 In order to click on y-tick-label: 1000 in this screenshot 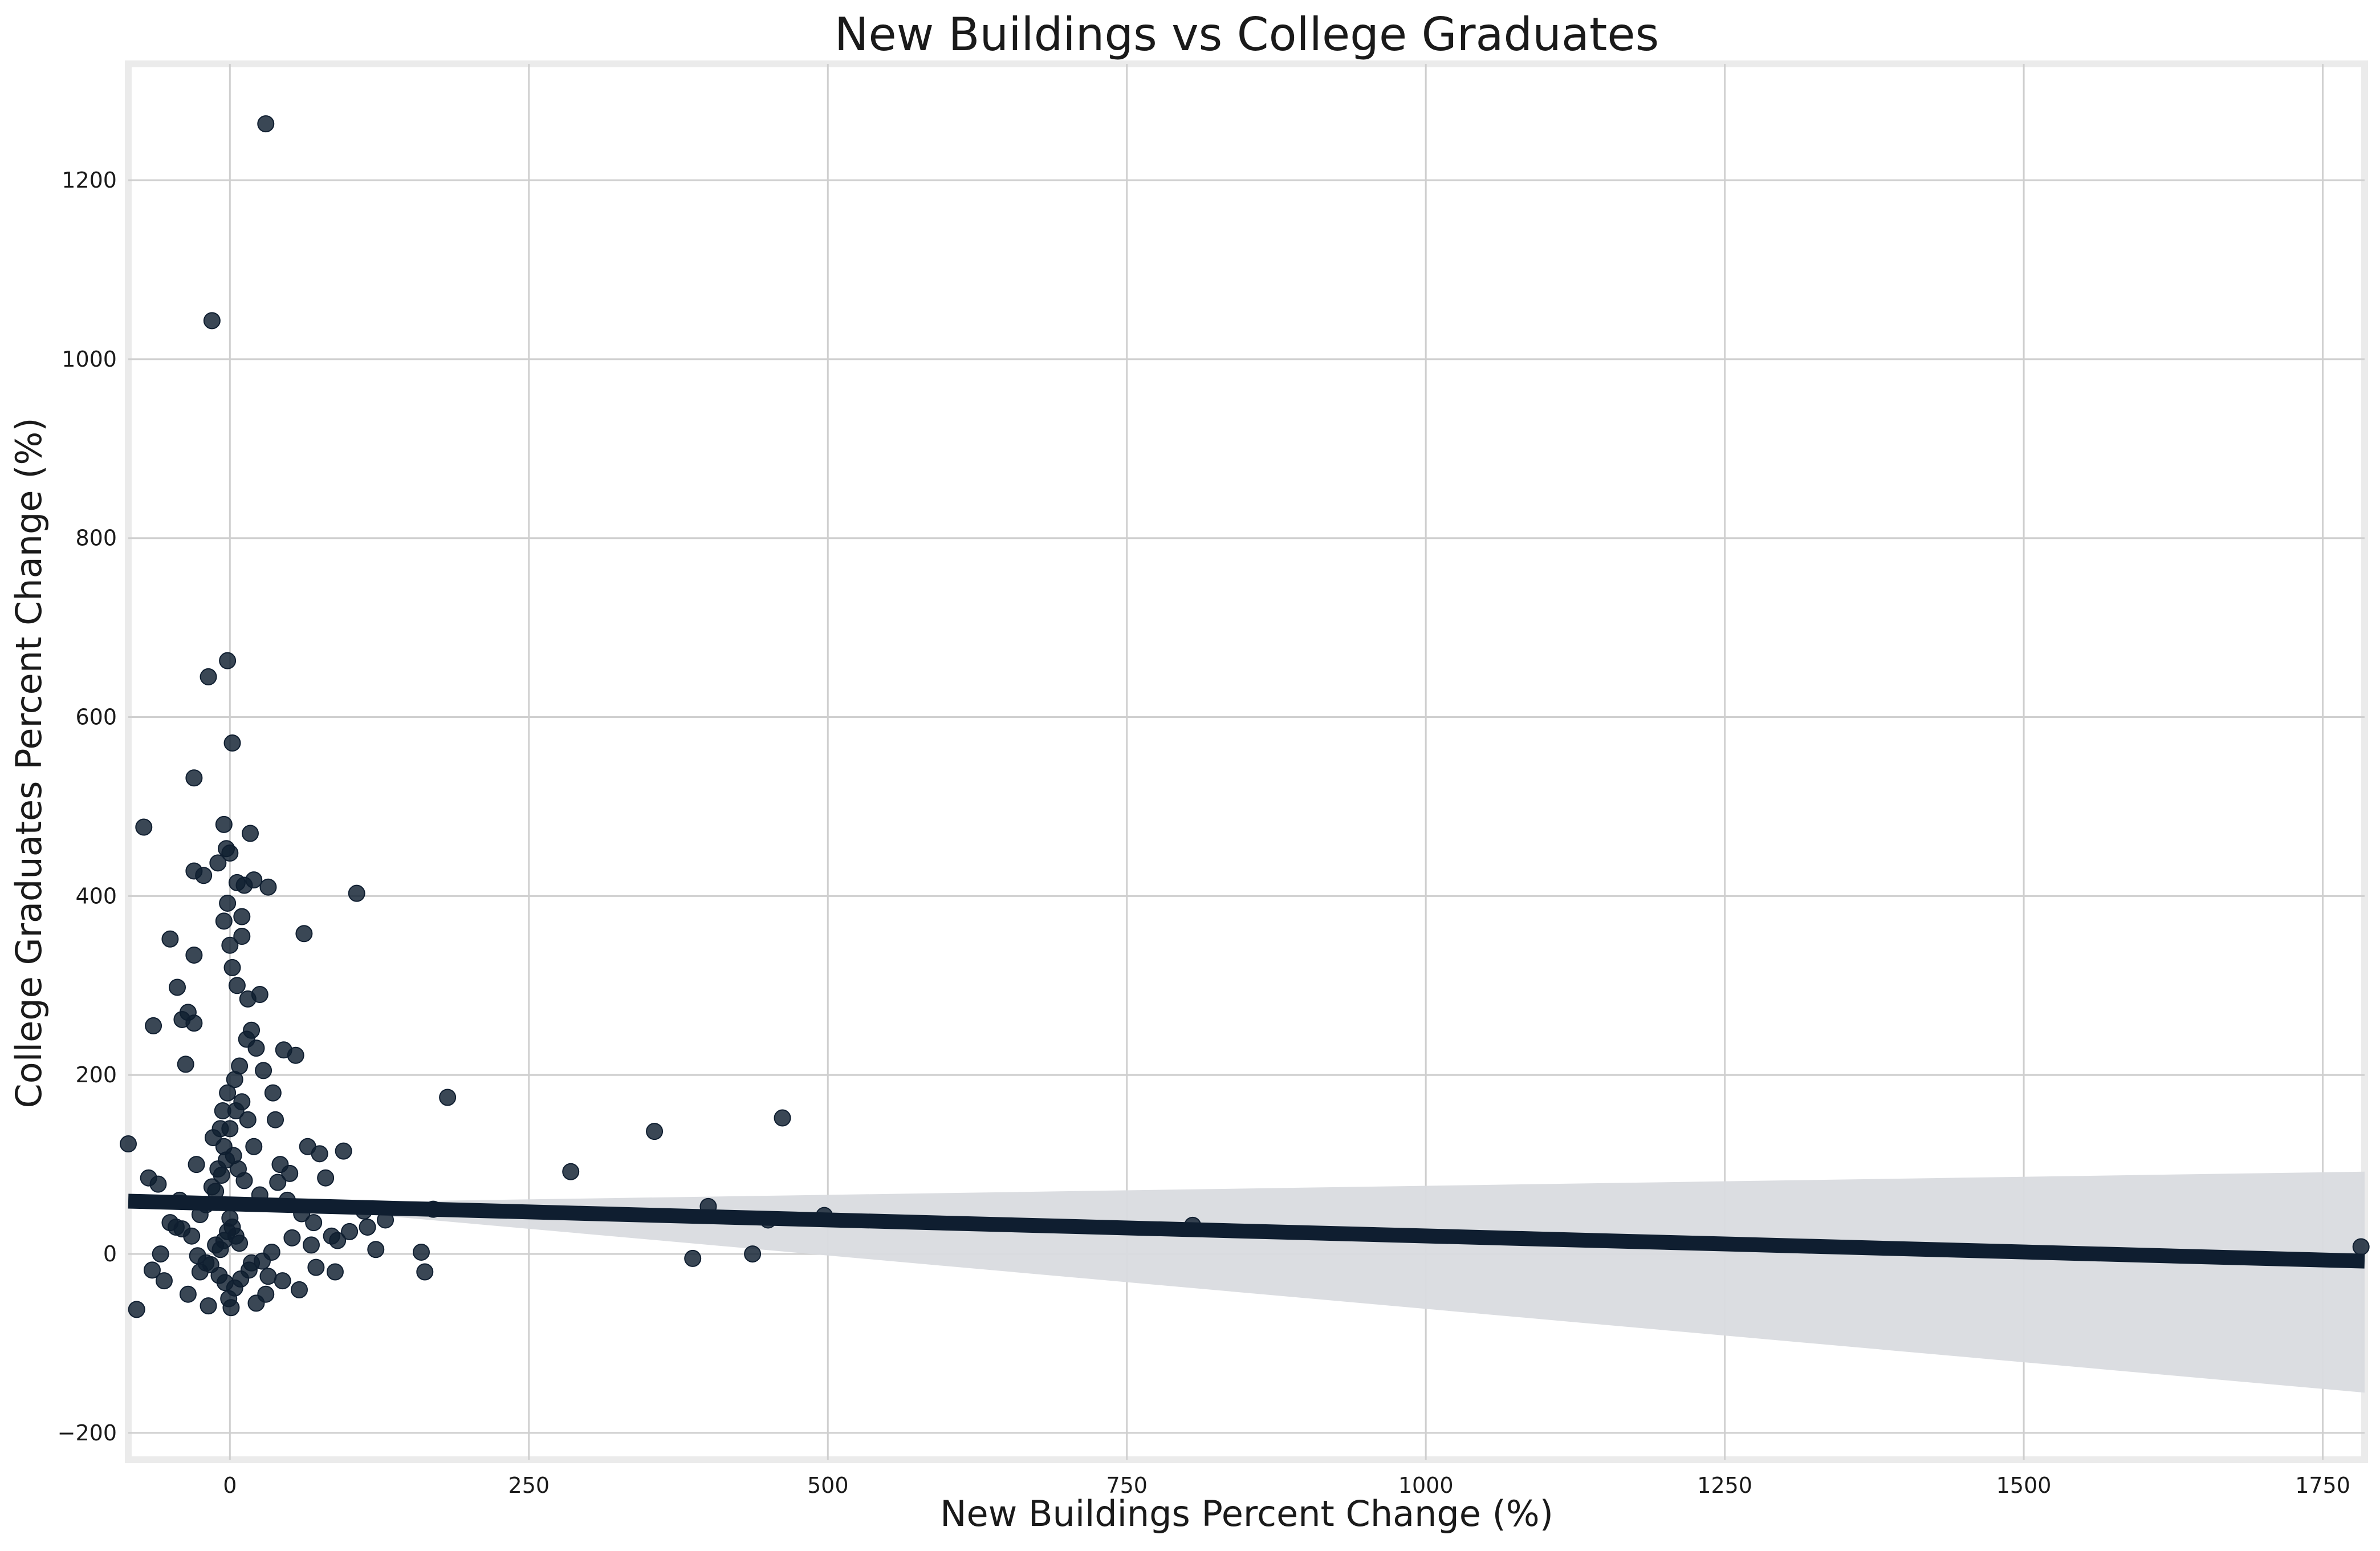, I will do `click(89, 359)`.